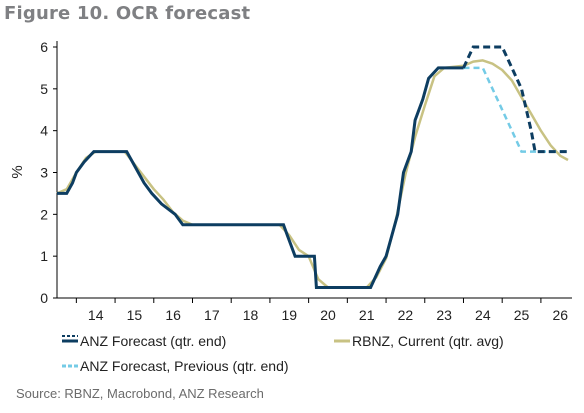 Image resolution: width=584 pixels, height=413 pixels. I want to click on series-anz-forecast-projection, so click(515, 99).